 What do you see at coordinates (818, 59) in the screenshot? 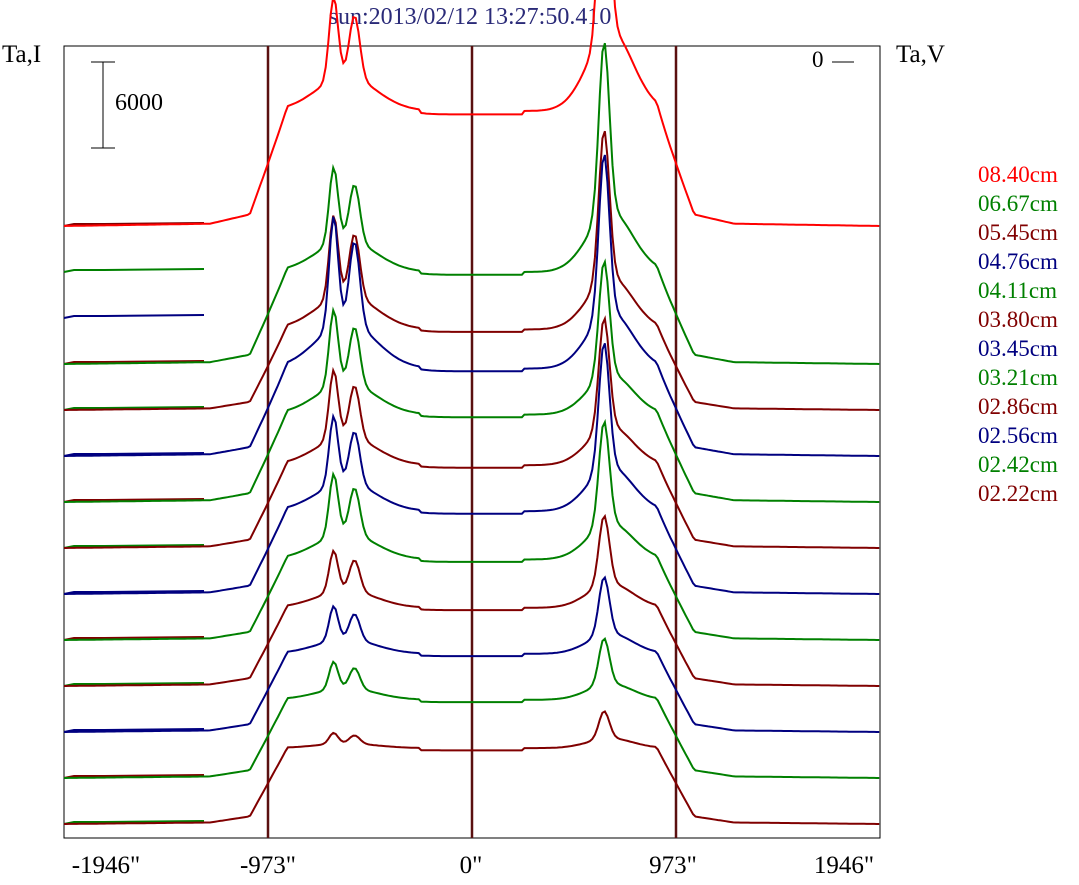
I see `zero-marker-label: 0` at bounding box center [818, 59].